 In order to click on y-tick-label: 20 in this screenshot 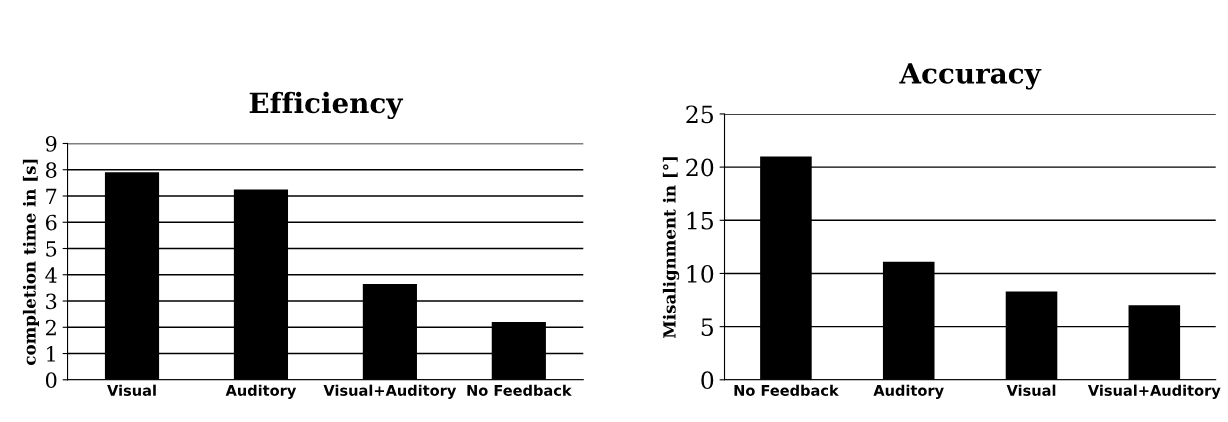, I will do `click(700, 167)`.